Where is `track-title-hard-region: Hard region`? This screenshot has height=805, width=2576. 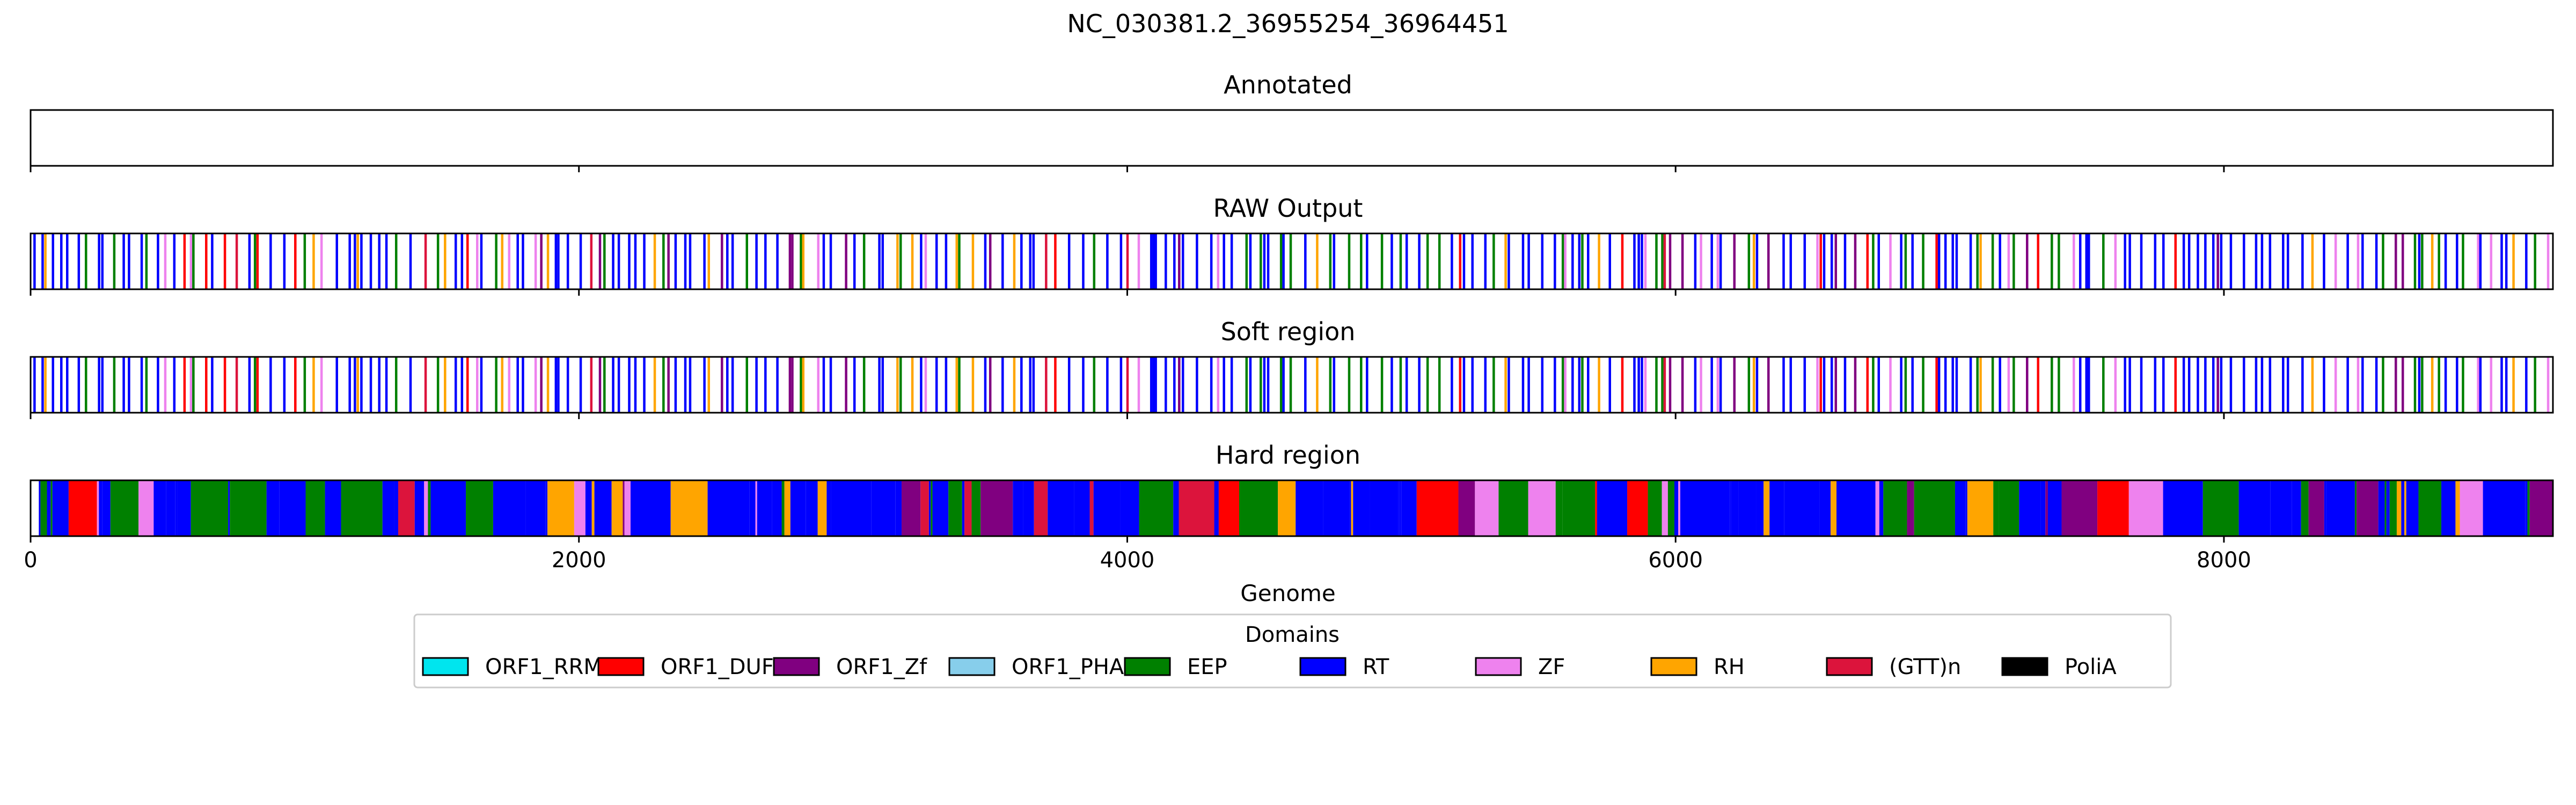 track-title-hard-region: Hard region is located at coordinates (1288, 455).